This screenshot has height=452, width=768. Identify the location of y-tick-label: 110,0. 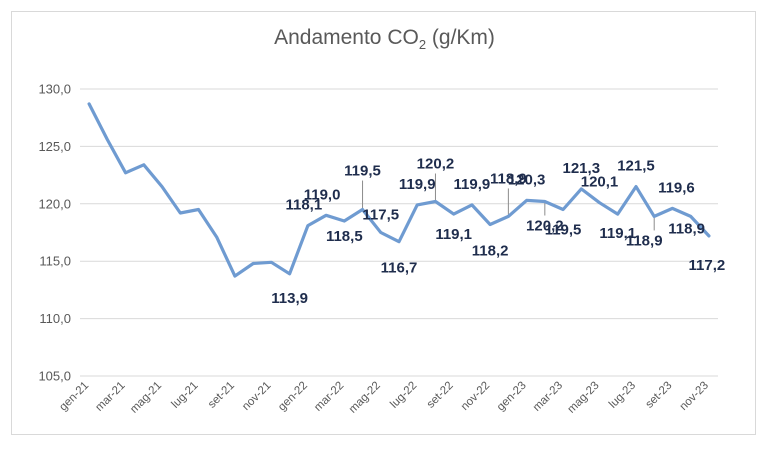
(55, 318).